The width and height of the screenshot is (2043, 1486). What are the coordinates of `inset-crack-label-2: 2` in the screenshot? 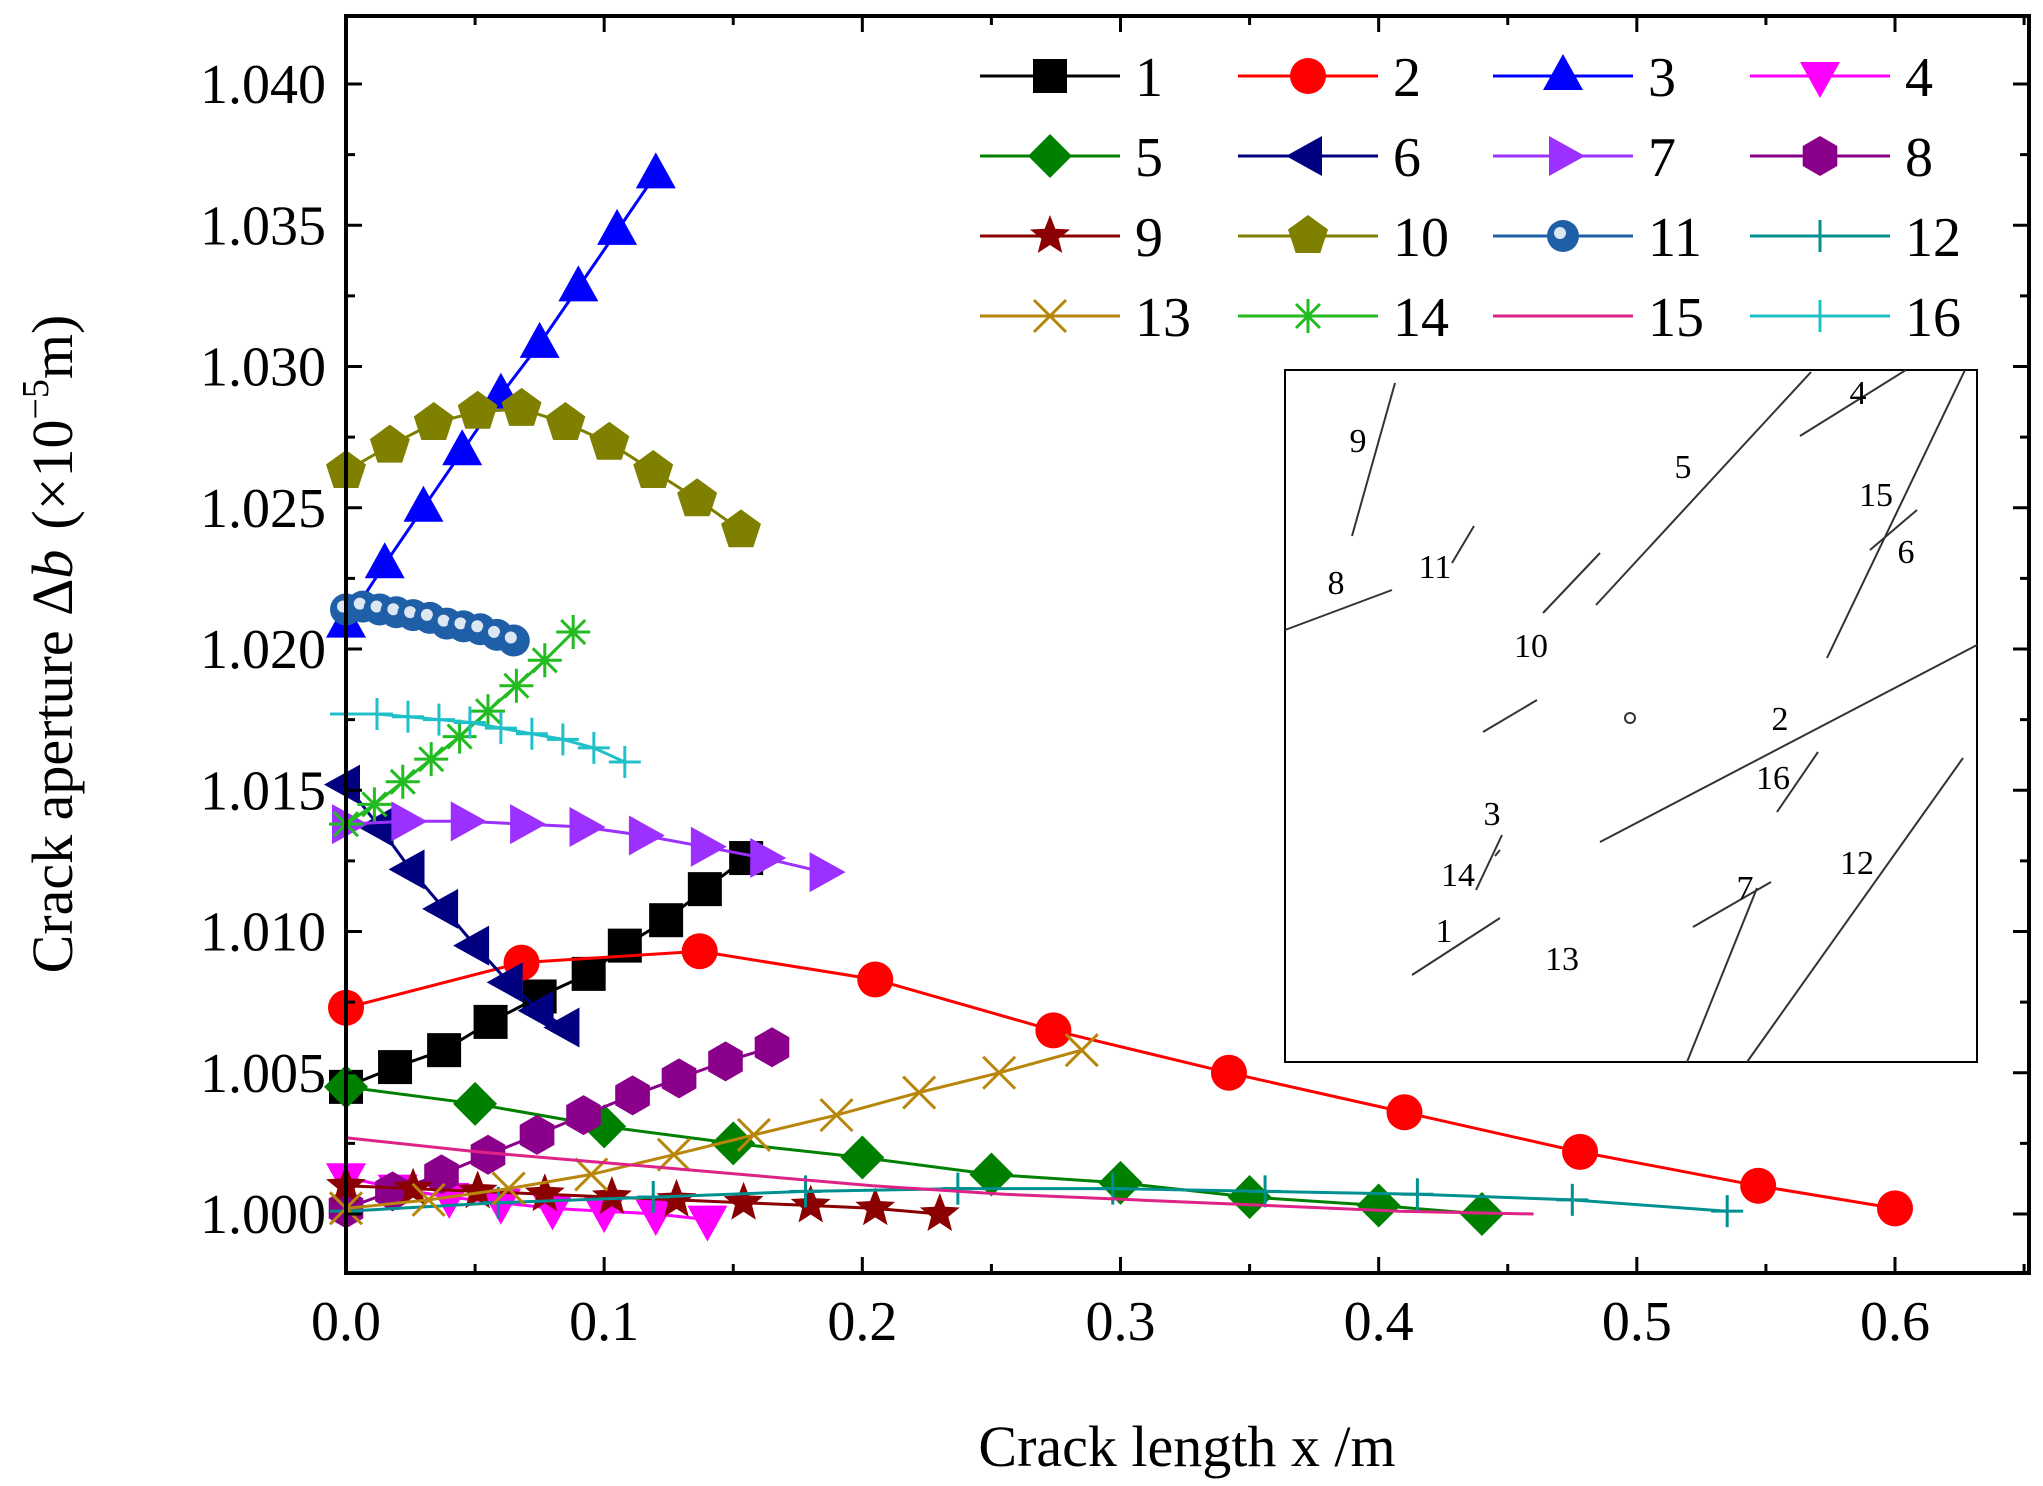 It's located at (1780, 719).